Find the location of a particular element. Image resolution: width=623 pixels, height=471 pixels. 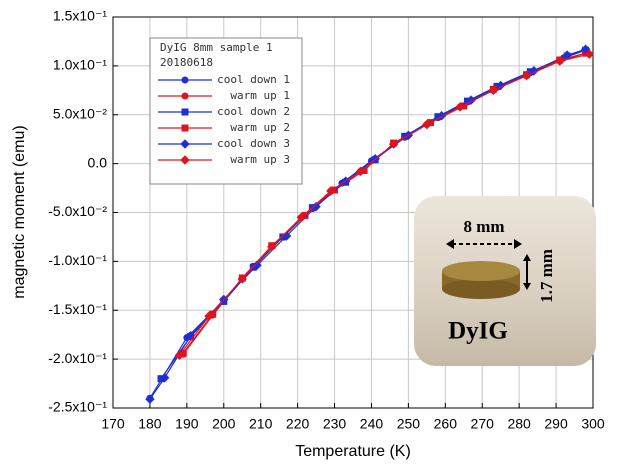

legend-title: 20180618 is located at coordinates (186, 62).